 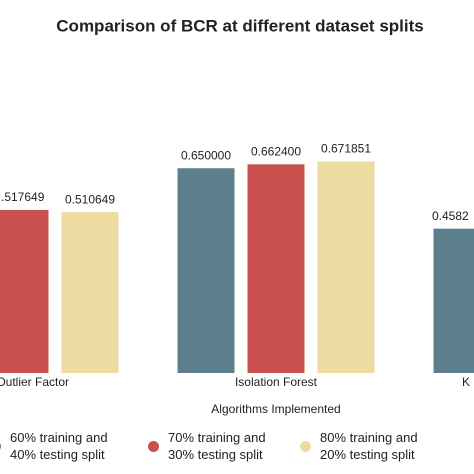 What do you see at coordinates (346, 149) in the screenshot?
I see `value-label: 0.671851` at bounding box center [346, 149].